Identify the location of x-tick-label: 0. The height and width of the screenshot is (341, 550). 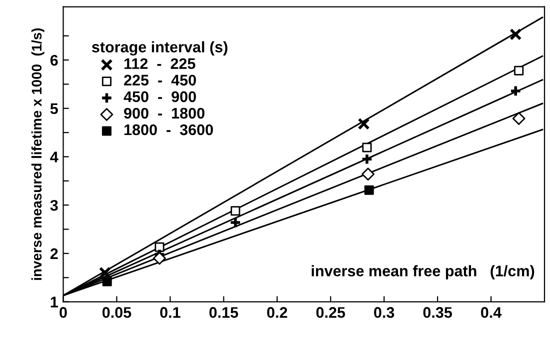
(63, 312).